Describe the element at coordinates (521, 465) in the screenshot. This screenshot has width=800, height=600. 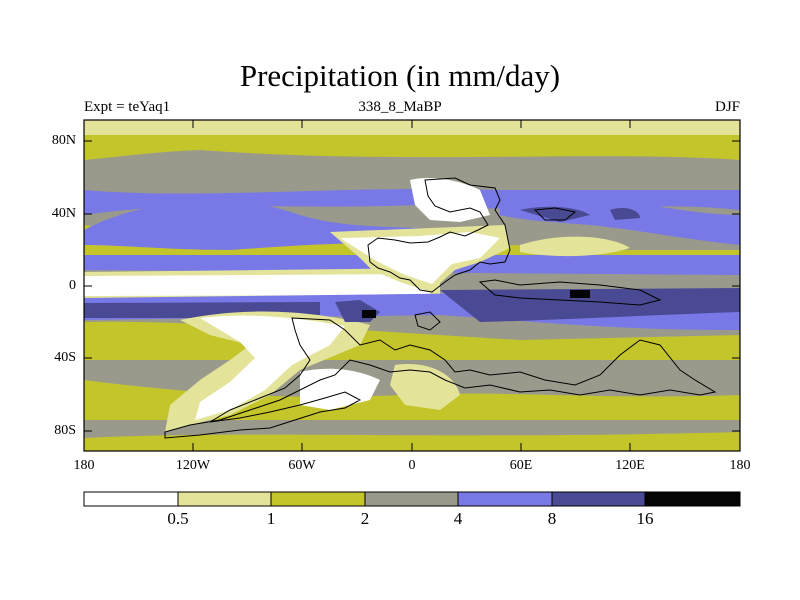
I see `lon-label-60e: 60E` at that location.